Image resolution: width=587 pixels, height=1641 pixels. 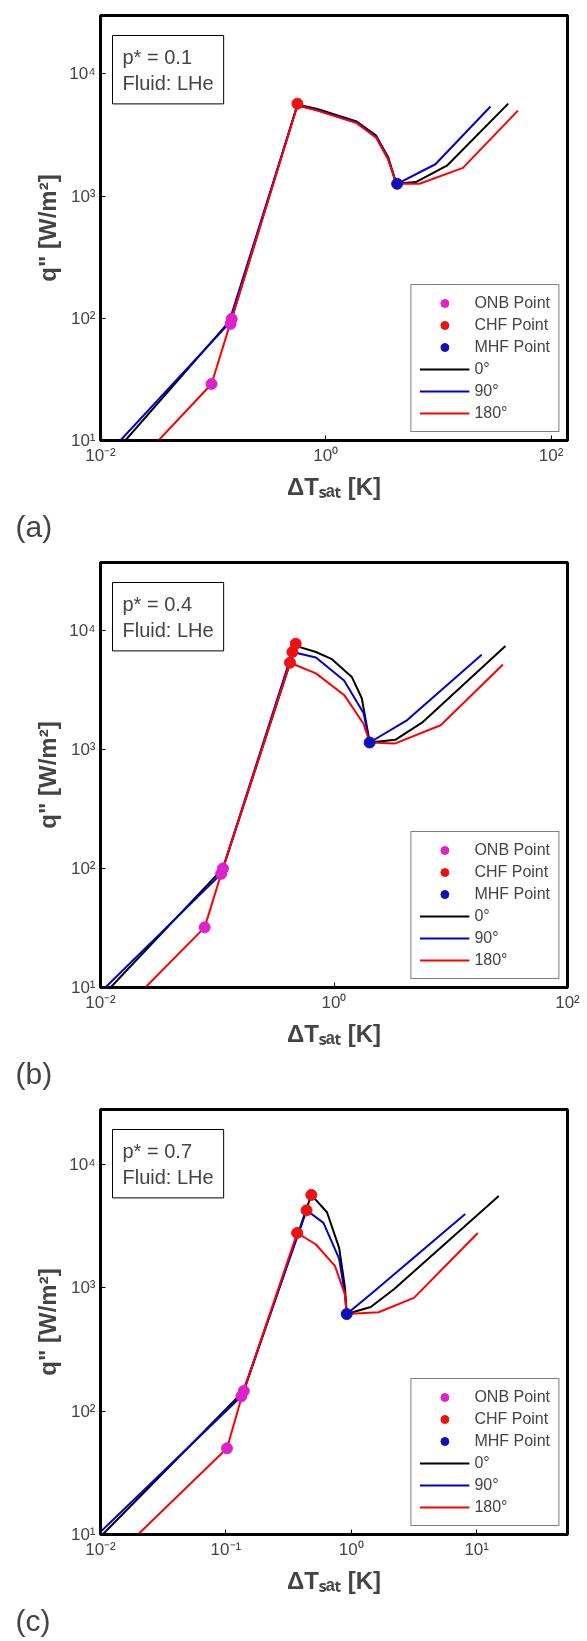 What do you see at coordinates (226, 1549) in the screenshot?
I see `x-tick-label: 10⁻¹` at bounding box center [226, 1549].